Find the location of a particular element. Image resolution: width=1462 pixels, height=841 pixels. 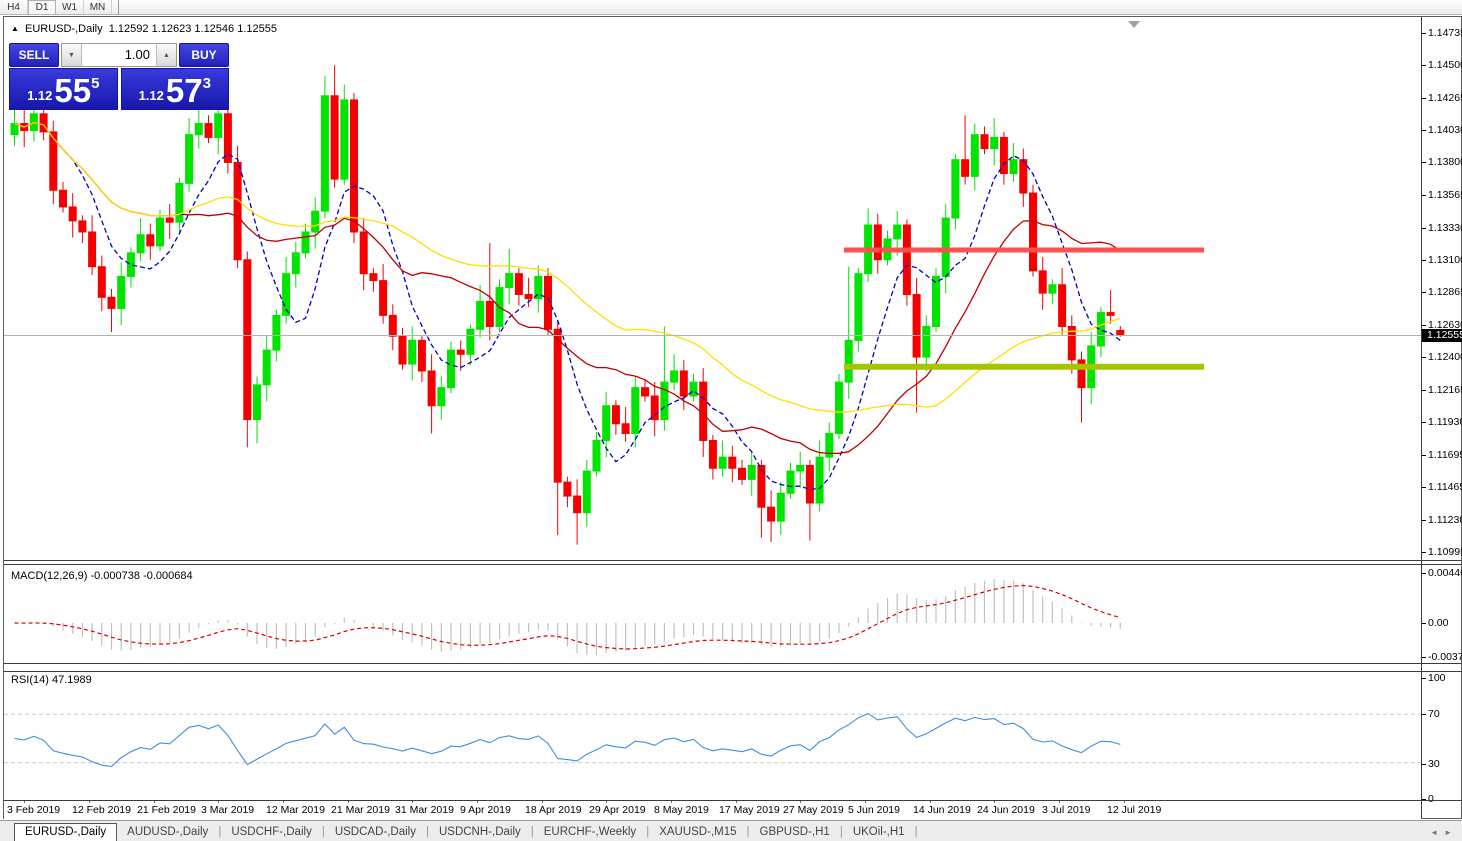

collapse-triangle-icon: ▲ is located at coordinates (15, 28).